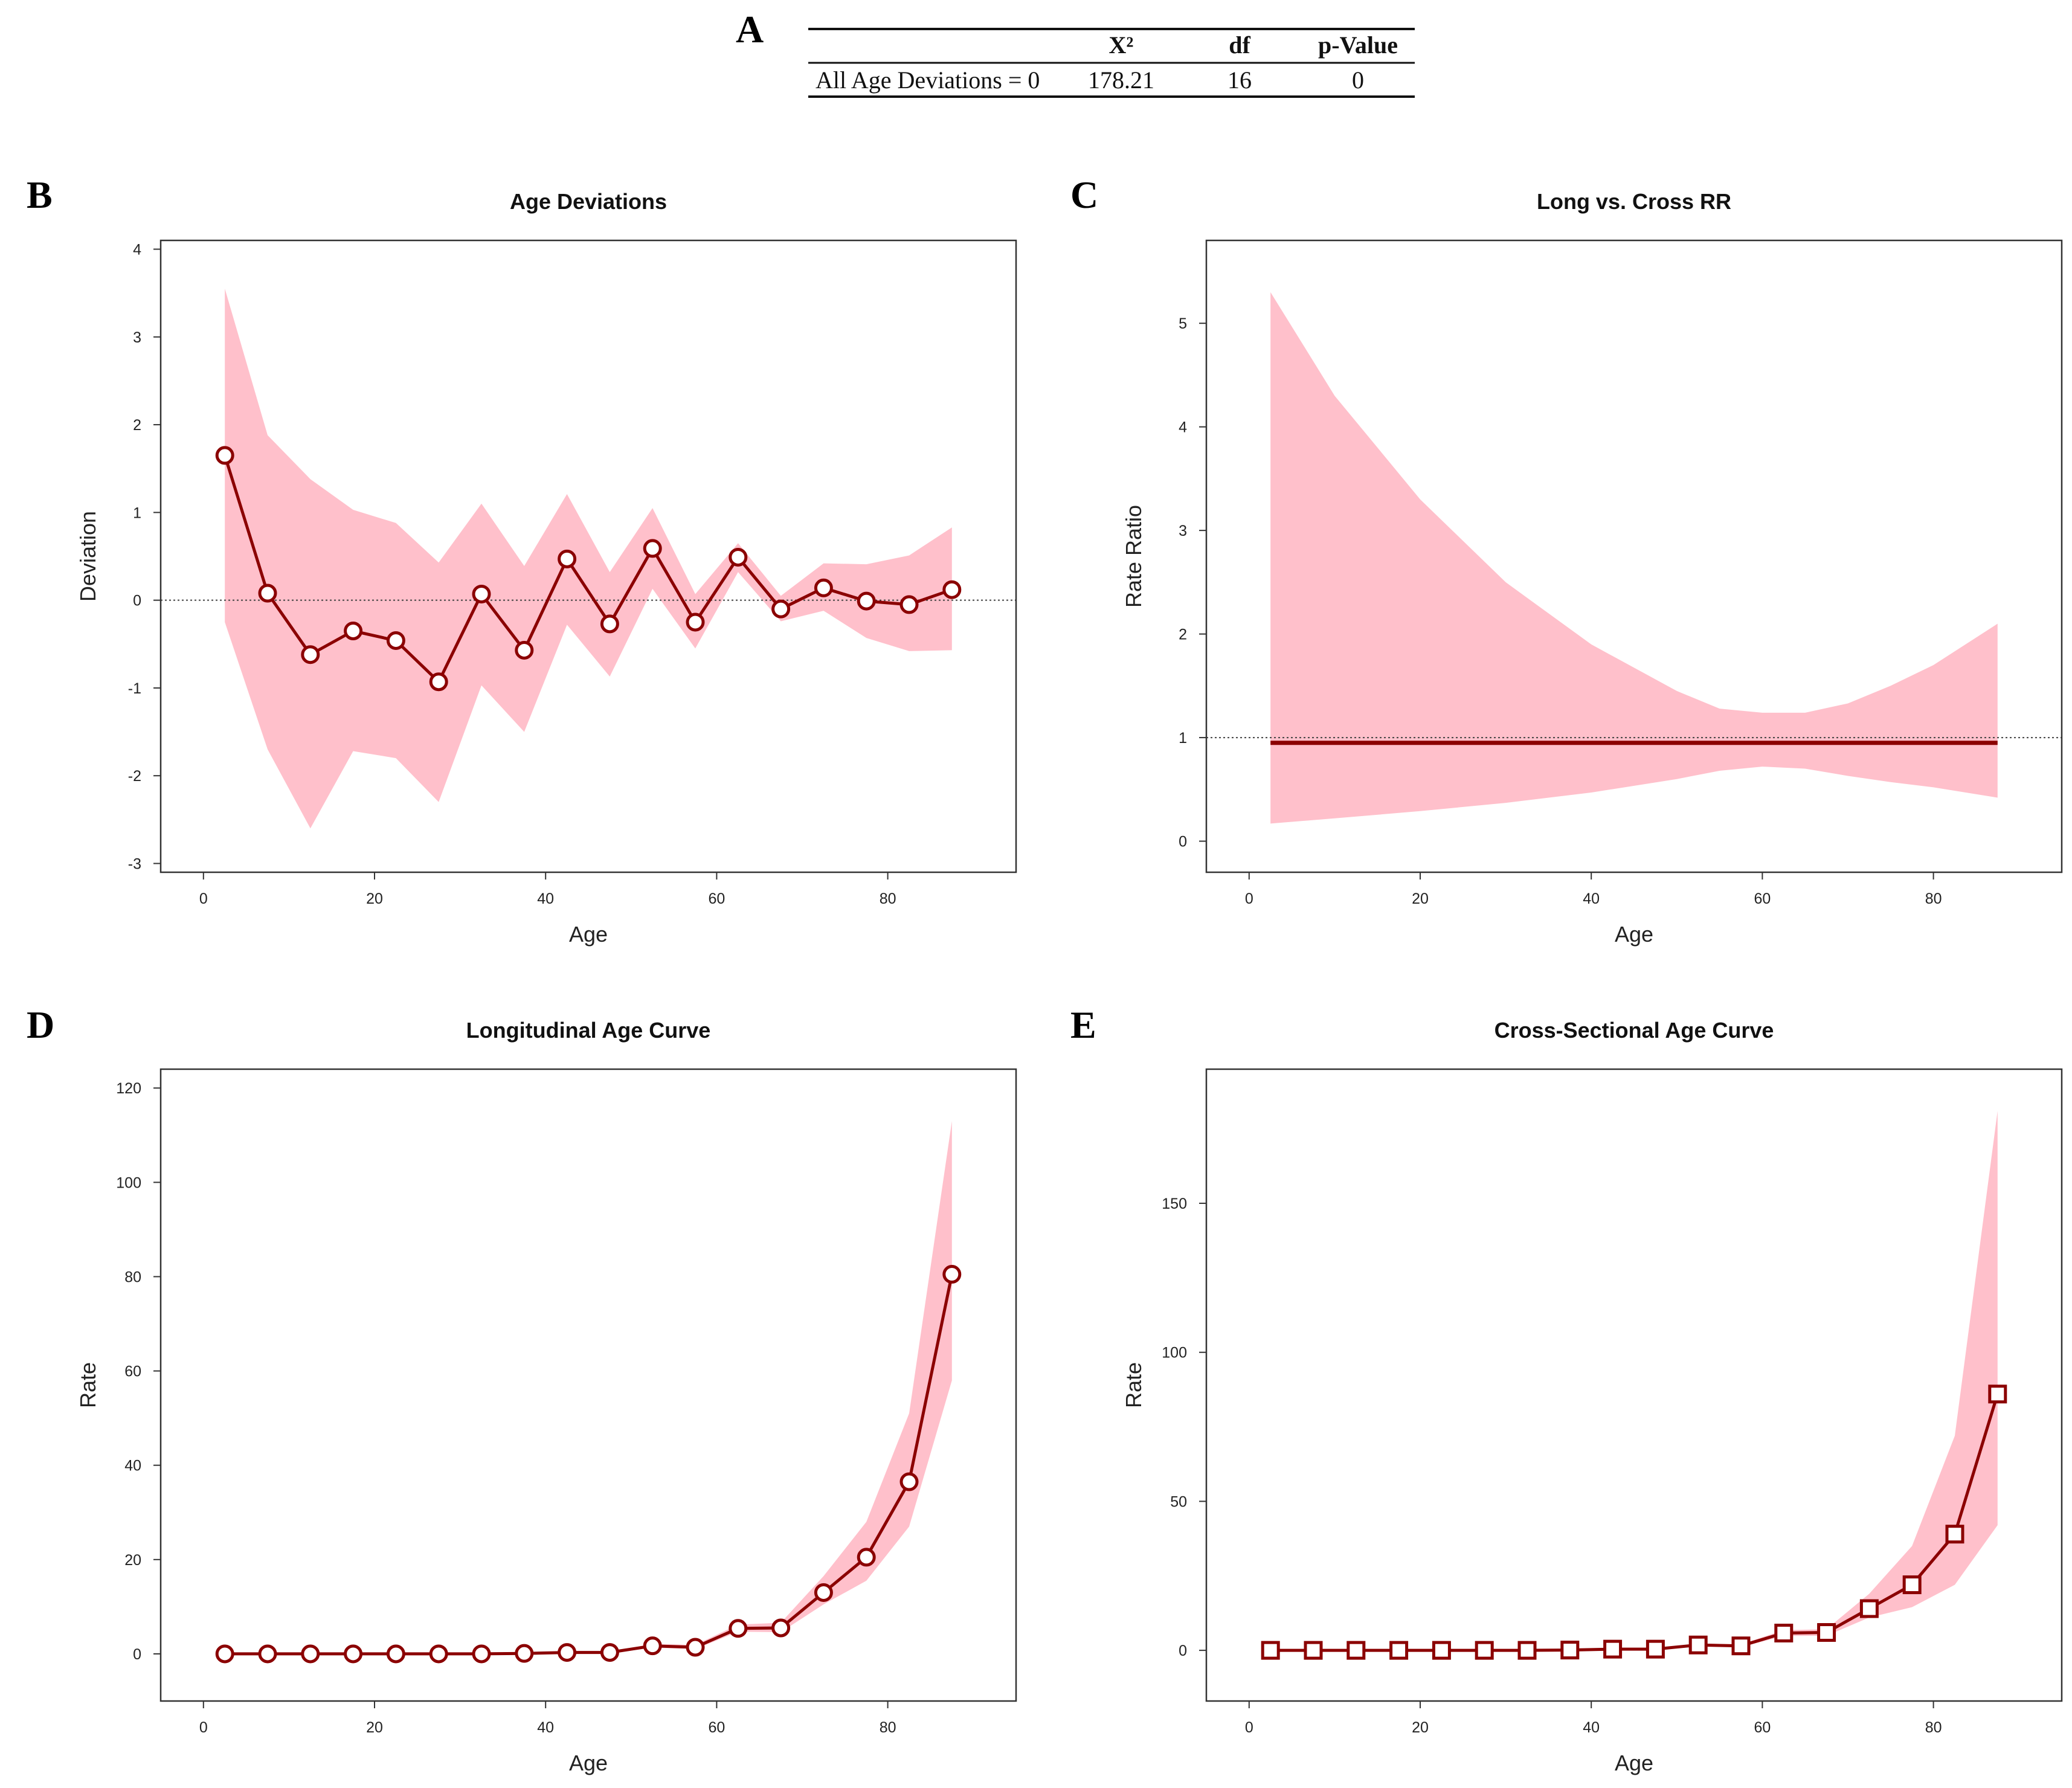 The image size is (2072, 1788). What do you see at coordinates (132, 1466) in the screenshot?
I see `y-tick-label: 40` at bounding box center [132, 1466].